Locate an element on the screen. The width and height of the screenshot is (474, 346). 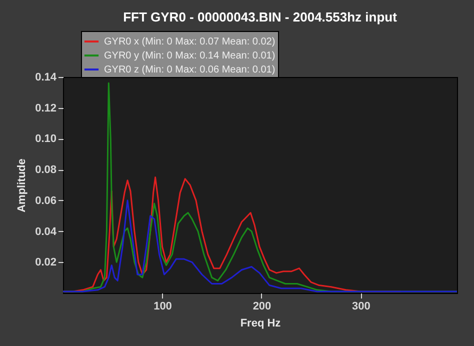
legend-label: GYR0 y (Min: 0 Max: 0.14 Mean: 0.01) is located at coordinates (190, 56).